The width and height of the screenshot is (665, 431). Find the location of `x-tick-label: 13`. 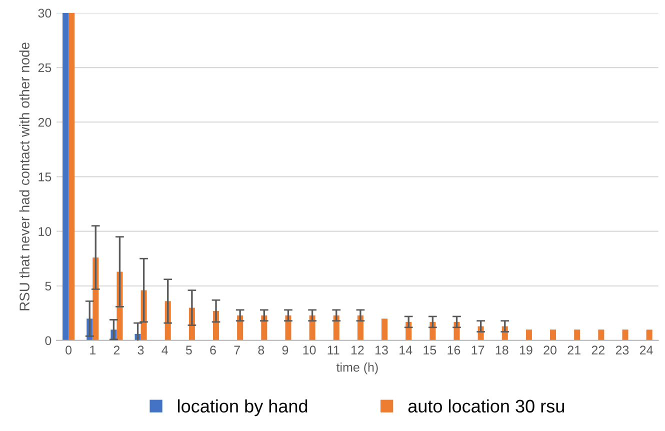

x-tick-label: 13 is located at coordinates (382, 350).